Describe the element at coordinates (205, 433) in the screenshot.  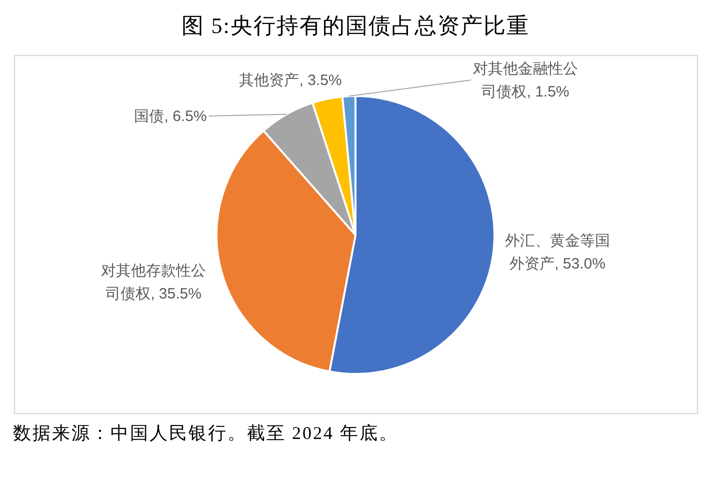
I see `source-note: 数据来源：中国人民银行。截至 2024 年底。` at that location.